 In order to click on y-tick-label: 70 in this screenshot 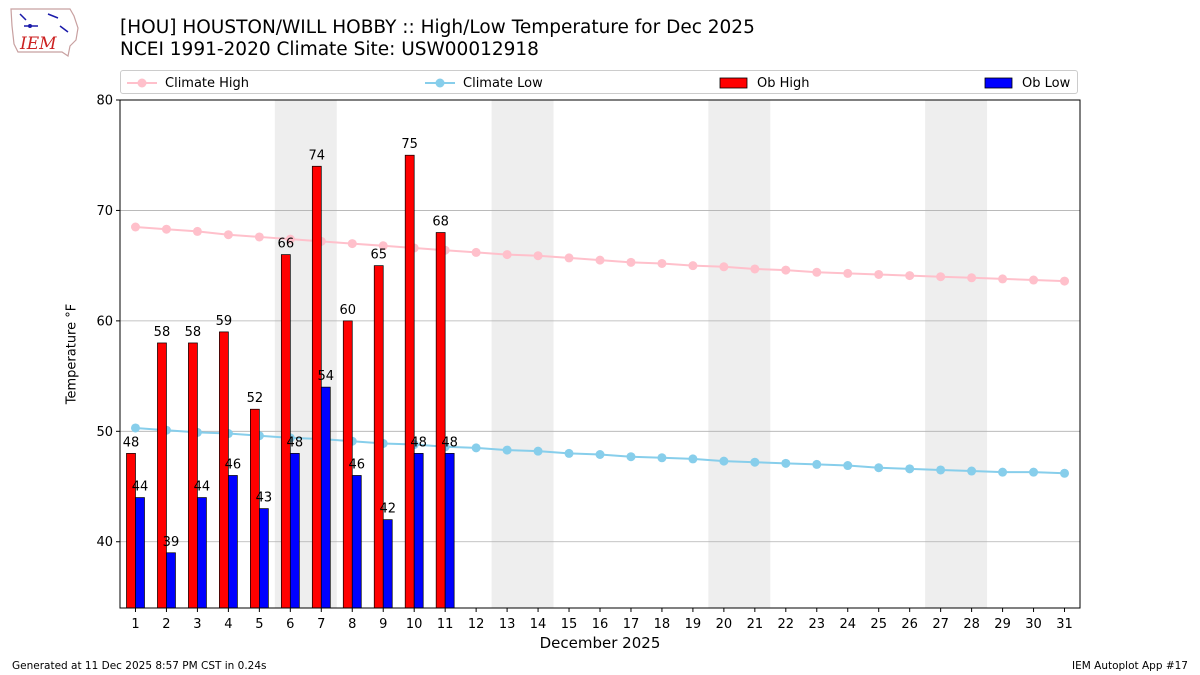, I will do `click(104, 211)`.